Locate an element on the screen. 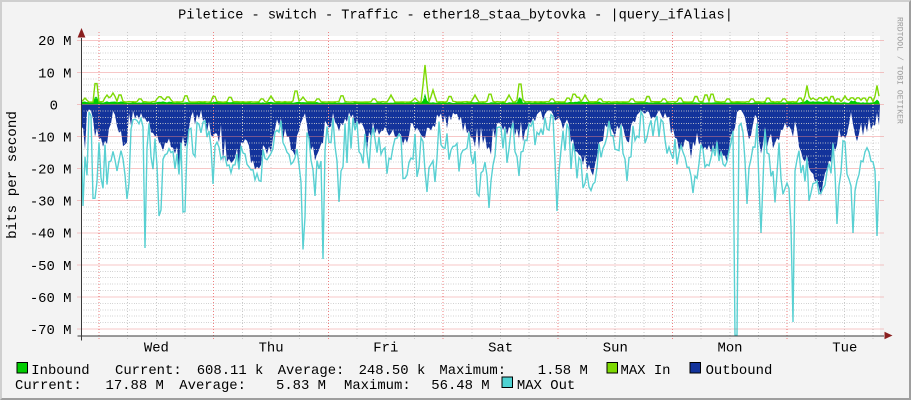  svg-text: 5.83 M is located at coordinates (301, 386).